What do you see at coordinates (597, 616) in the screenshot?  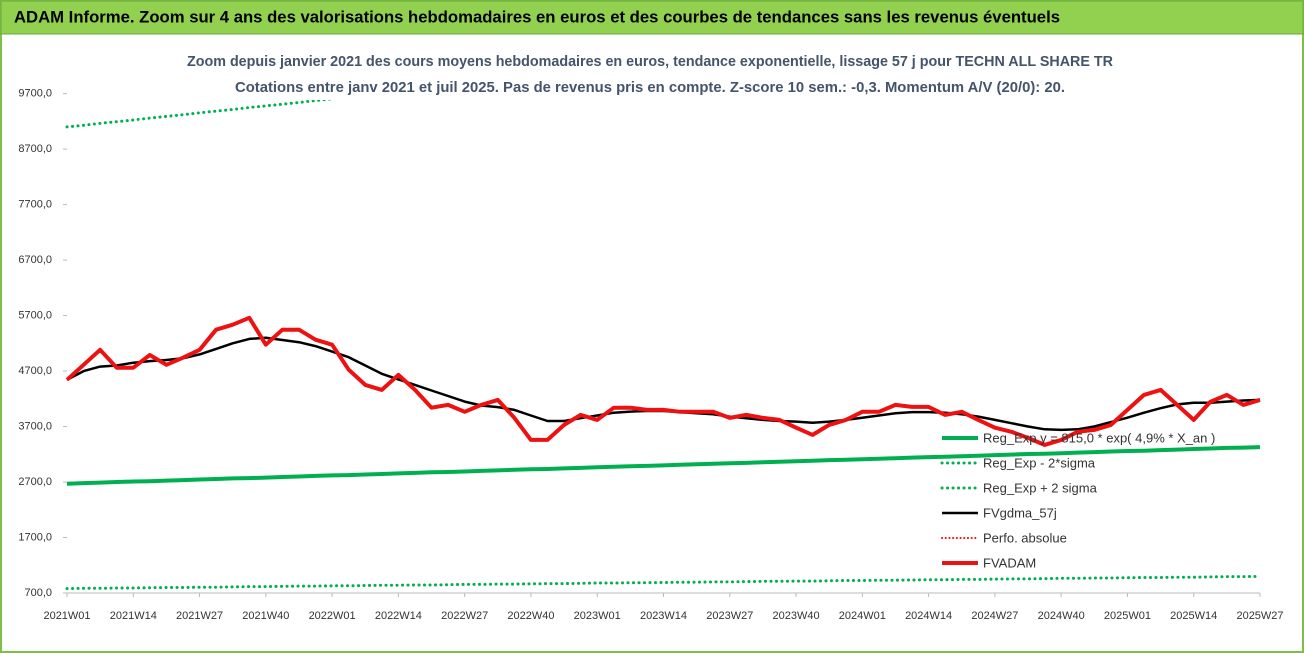 I see `x-tick-label: 2023W01` at bounding box center [597, 616].